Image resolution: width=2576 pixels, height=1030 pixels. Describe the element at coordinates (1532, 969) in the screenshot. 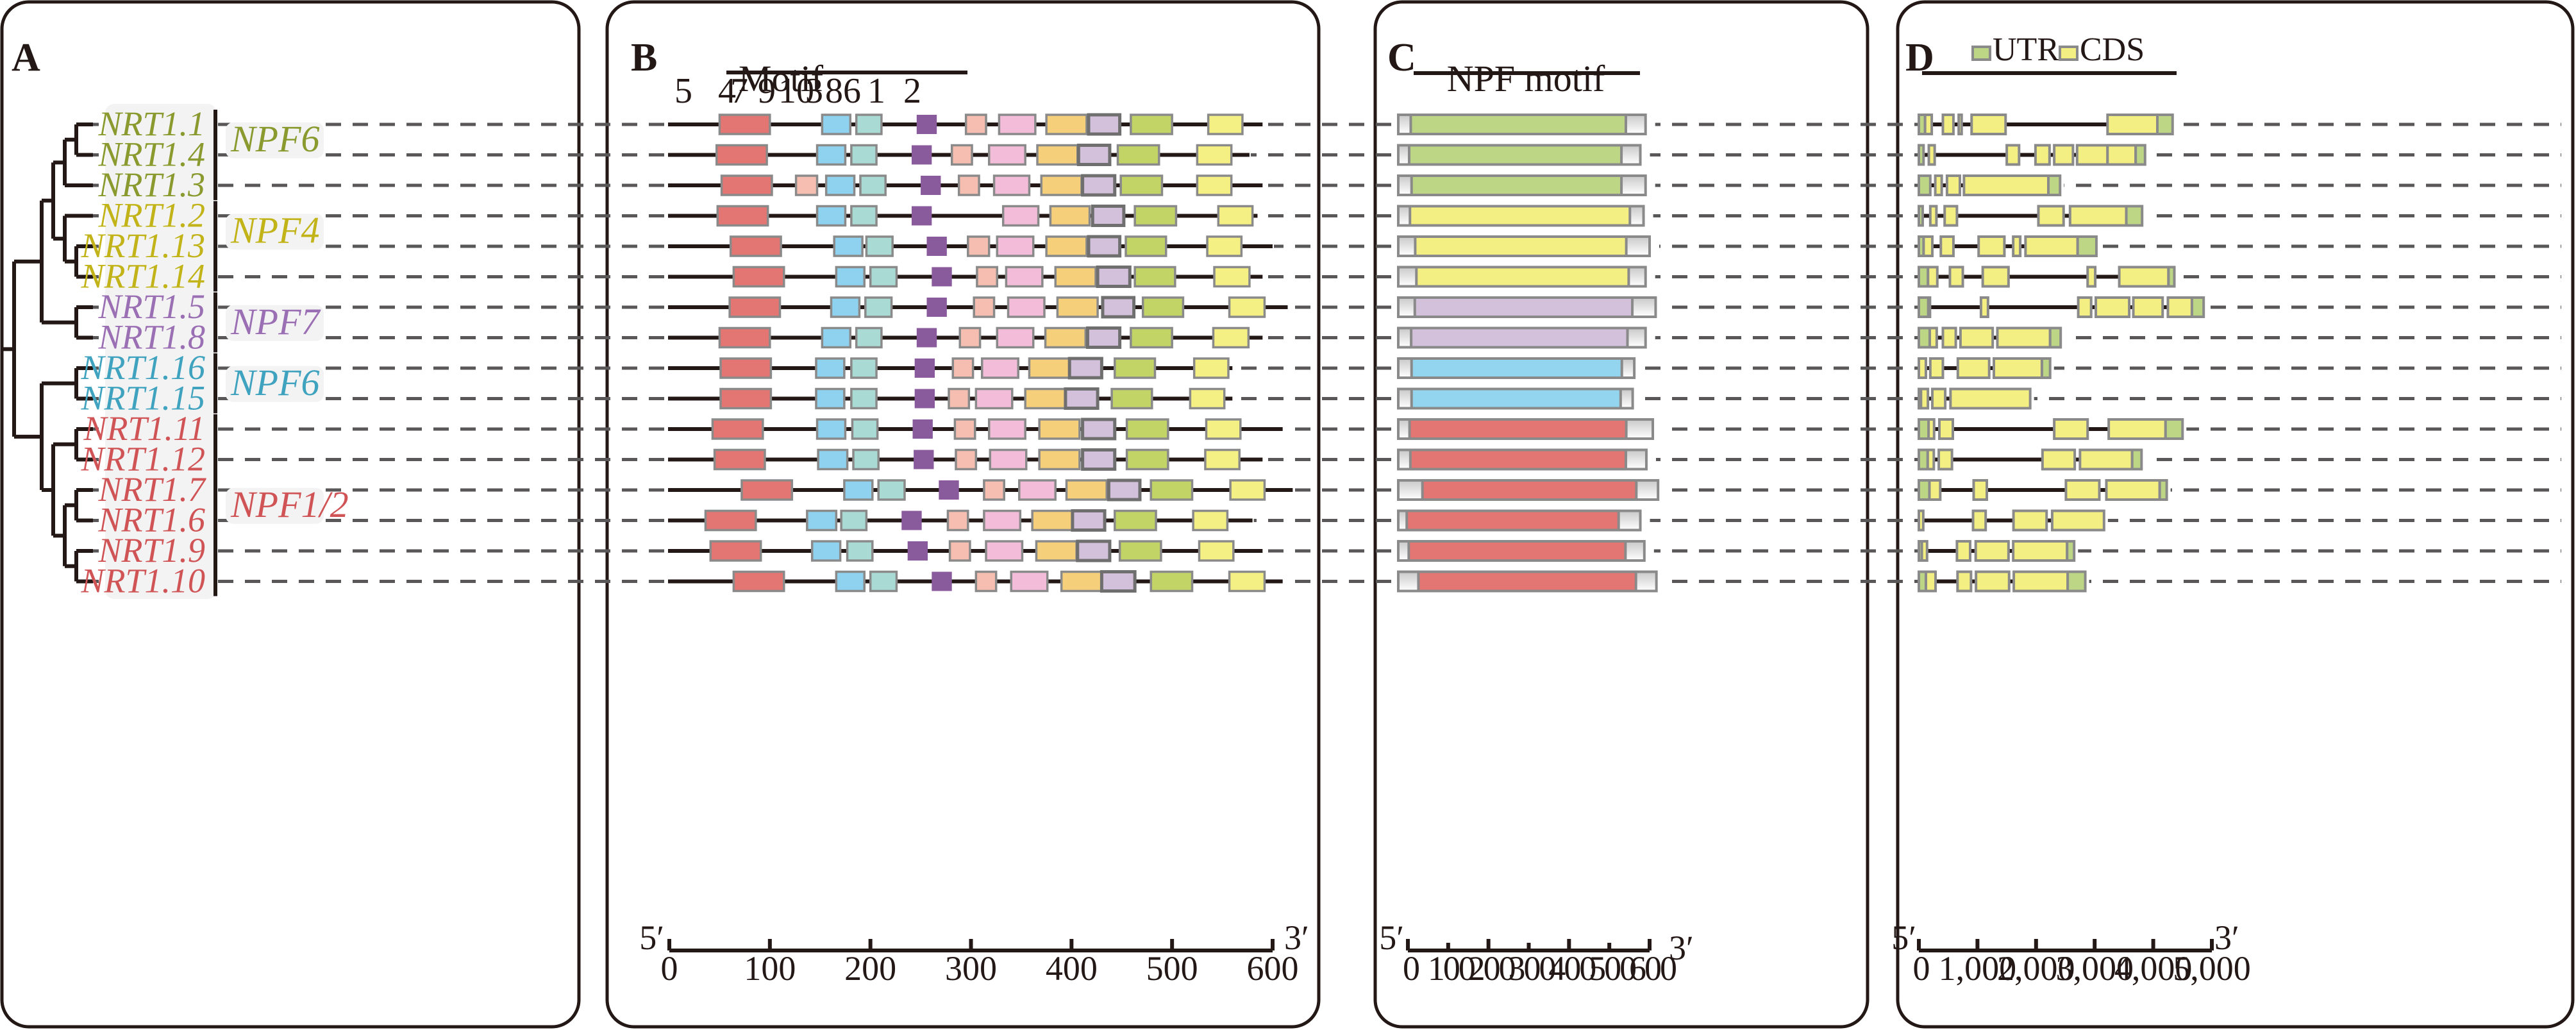

I see `npf-axis-tick-label: 300` at that location.